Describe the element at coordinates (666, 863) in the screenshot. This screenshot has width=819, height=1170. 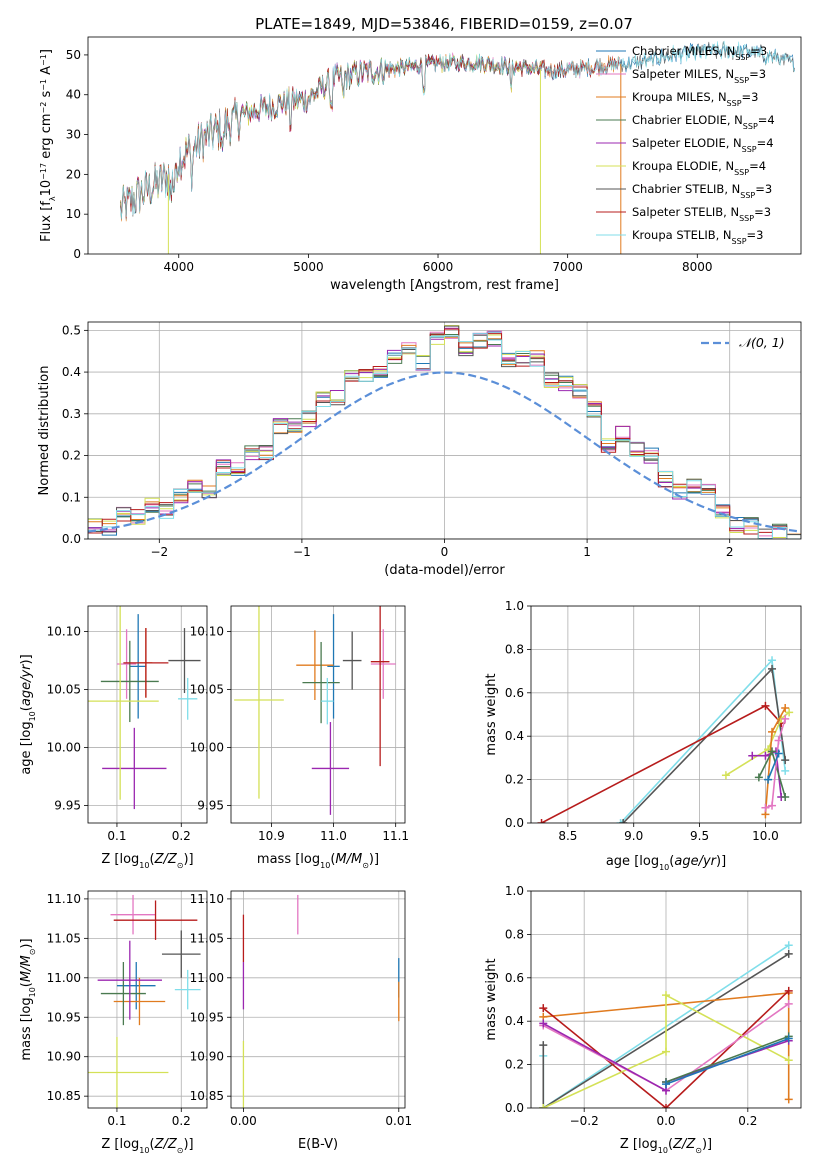
I see `x-axis-label: age [log10(age/yr)]` at that location.